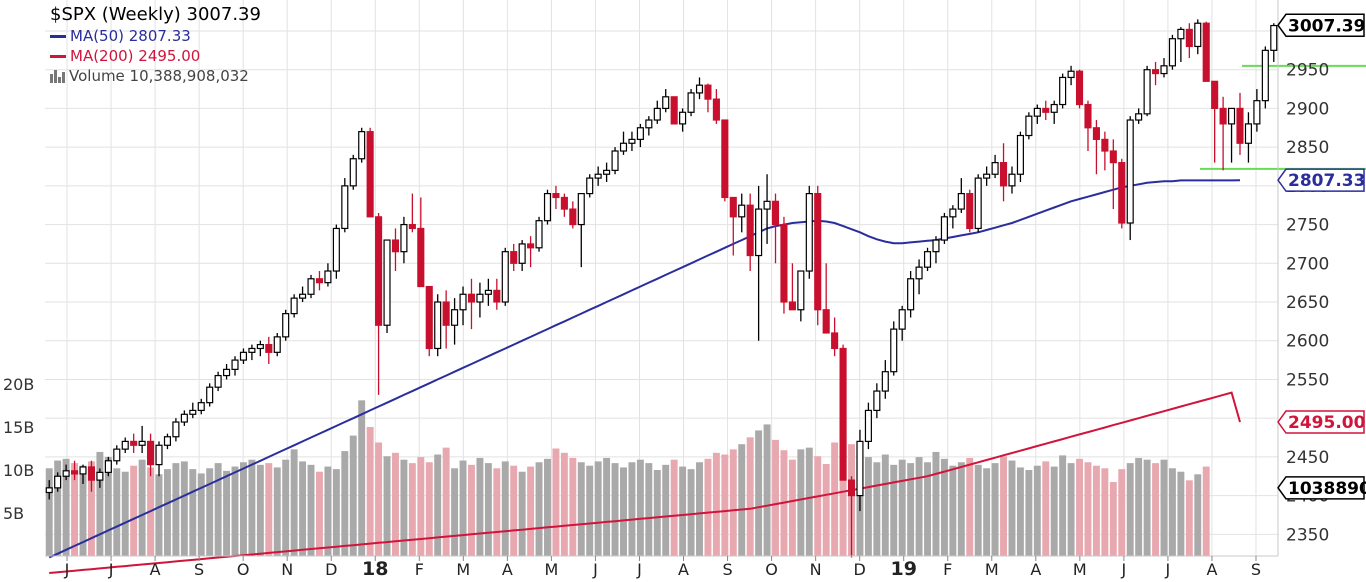  What do you see at coordinates (135, 56) in the screenshot?
I see `ma200-label: MA(200) 2495.00` at bounding box center [135, 56].